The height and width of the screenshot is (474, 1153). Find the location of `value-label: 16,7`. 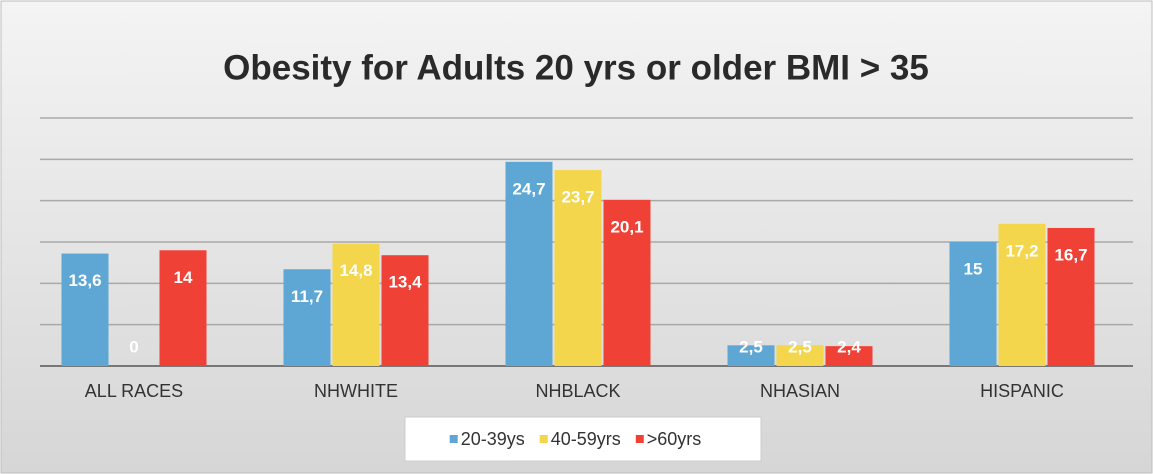

value-label: 16,7 is located at coordinates (1070, 254).